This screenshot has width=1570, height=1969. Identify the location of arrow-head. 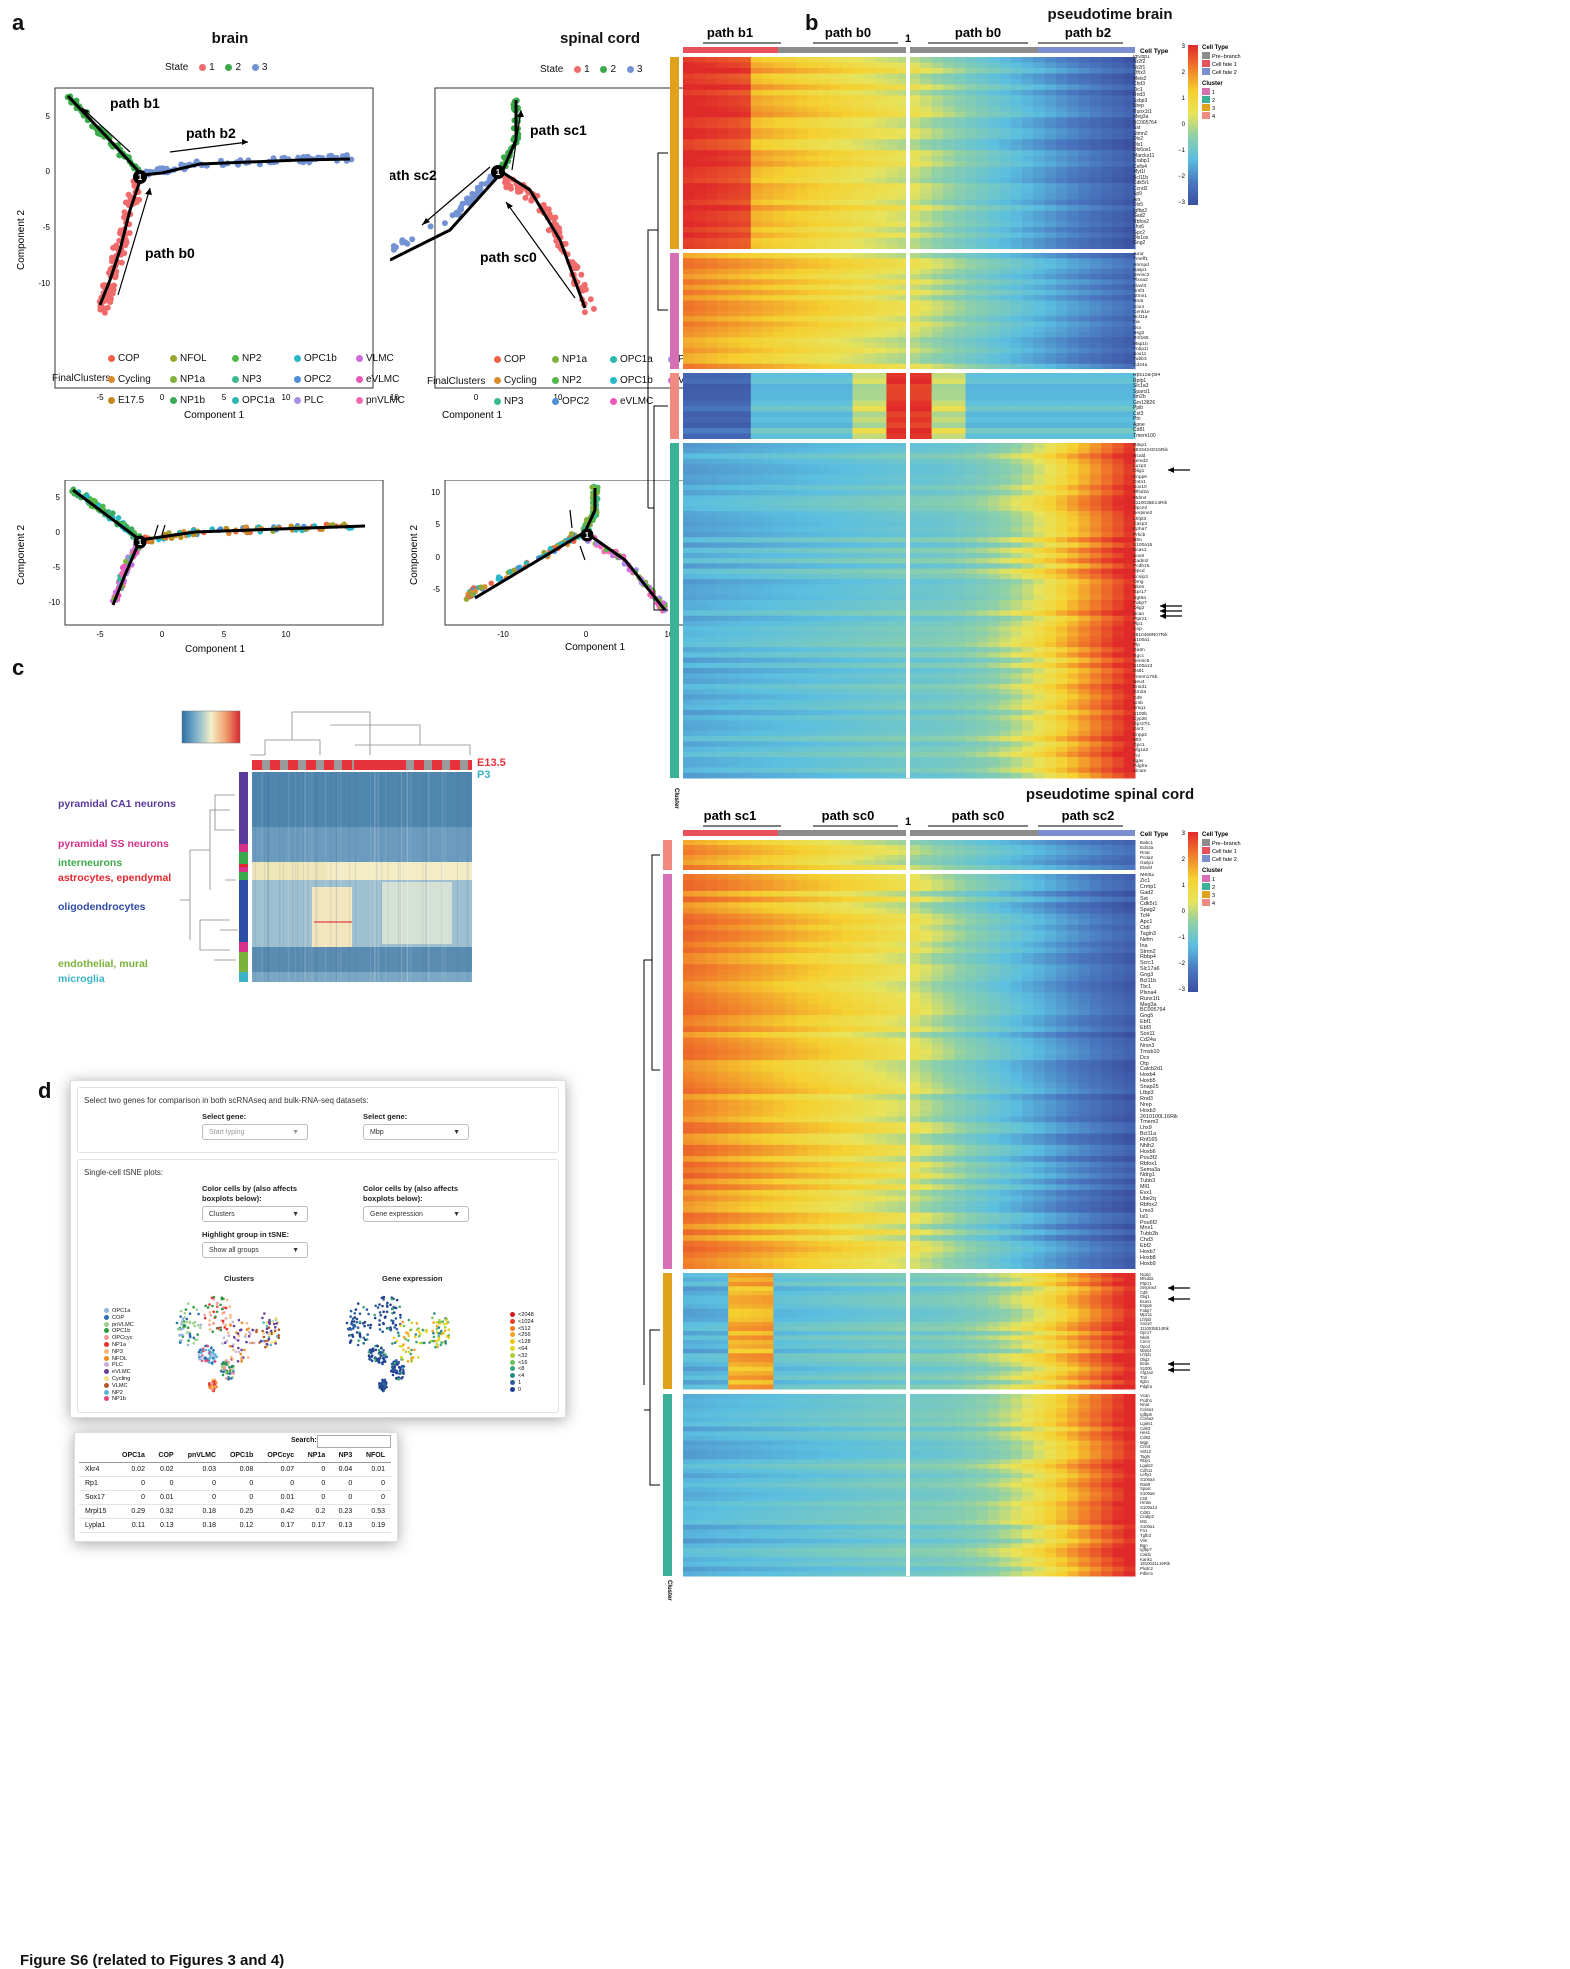
(148, 191).